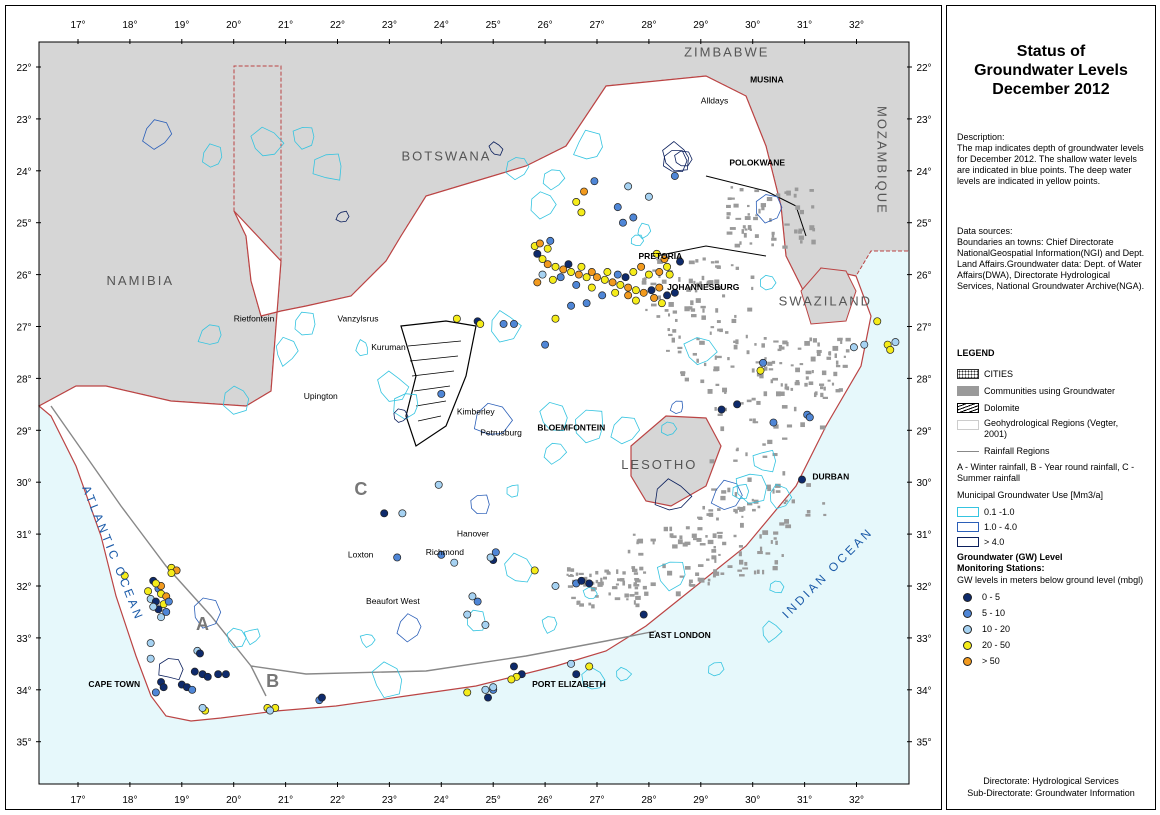 The height and width of the screenshot is (815, 1160). What do you see at coordinates (856, 800) in the screenshot?
I see `lon-tick-label: 32°` at bounding box center [856, 800].